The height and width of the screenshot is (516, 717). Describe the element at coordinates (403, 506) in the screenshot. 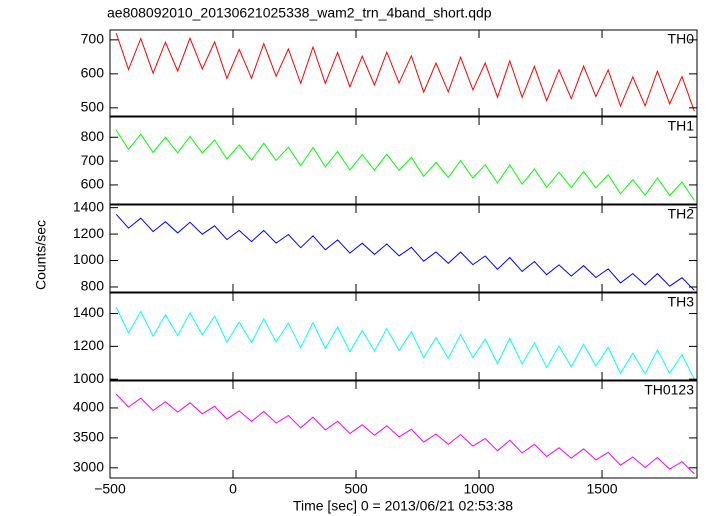

I see `x-axis-label: Time [sec] 0 = 2013/06/21 02:53:38` at that location.